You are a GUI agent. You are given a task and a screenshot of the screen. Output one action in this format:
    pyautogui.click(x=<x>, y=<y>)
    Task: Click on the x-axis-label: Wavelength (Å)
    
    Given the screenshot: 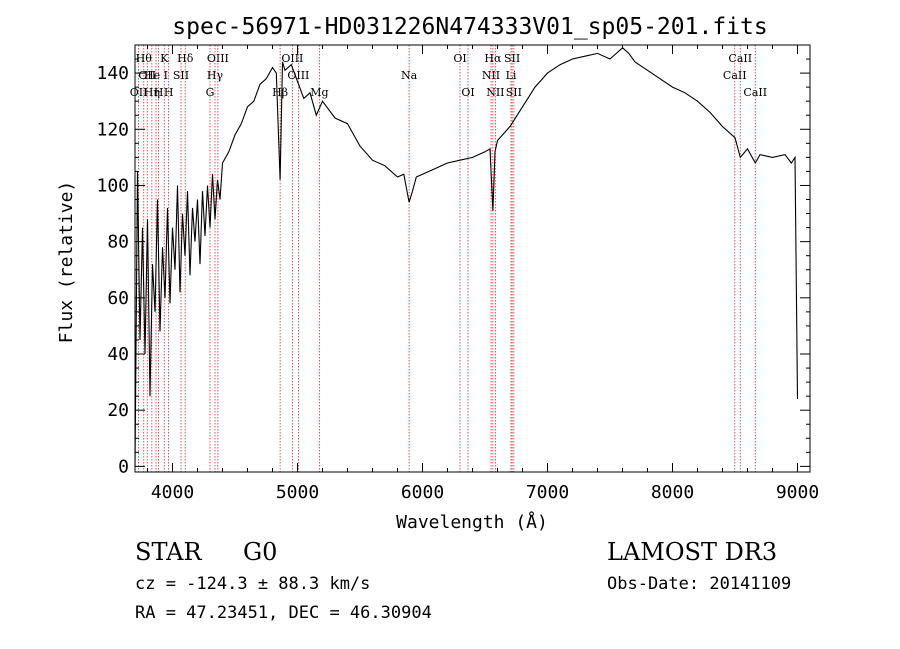 What is the action you would take?
    pyautogui.click(x=472, y=522)
    